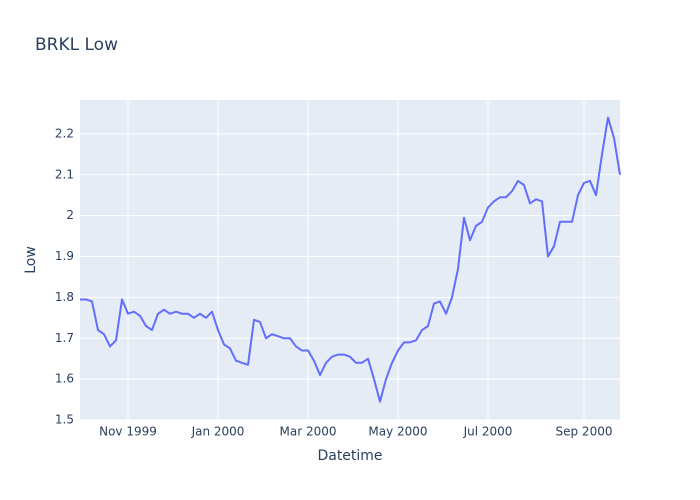 The image size is (700, 500). Describe the element at coordinates (31, 260) in the screenshot. I see `y-axis-title: Low` at that location.